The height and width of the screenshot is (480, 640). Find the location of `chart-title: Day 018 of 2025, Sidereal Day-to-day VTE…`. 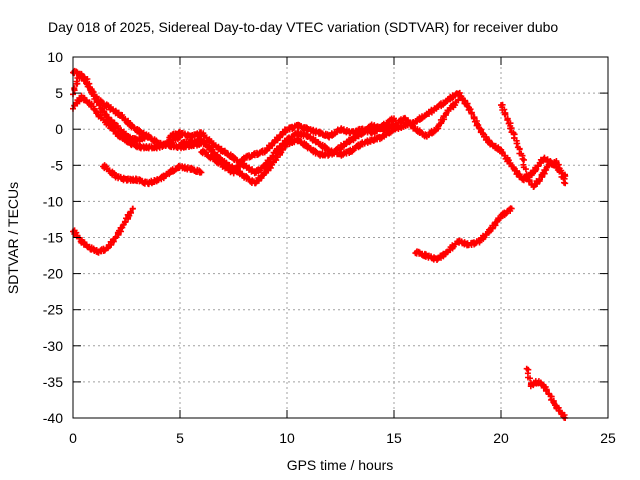

chart-title: Day 018 of 2025, Sidereal Day-to-day VTE… is located at coordinates (303, 27).